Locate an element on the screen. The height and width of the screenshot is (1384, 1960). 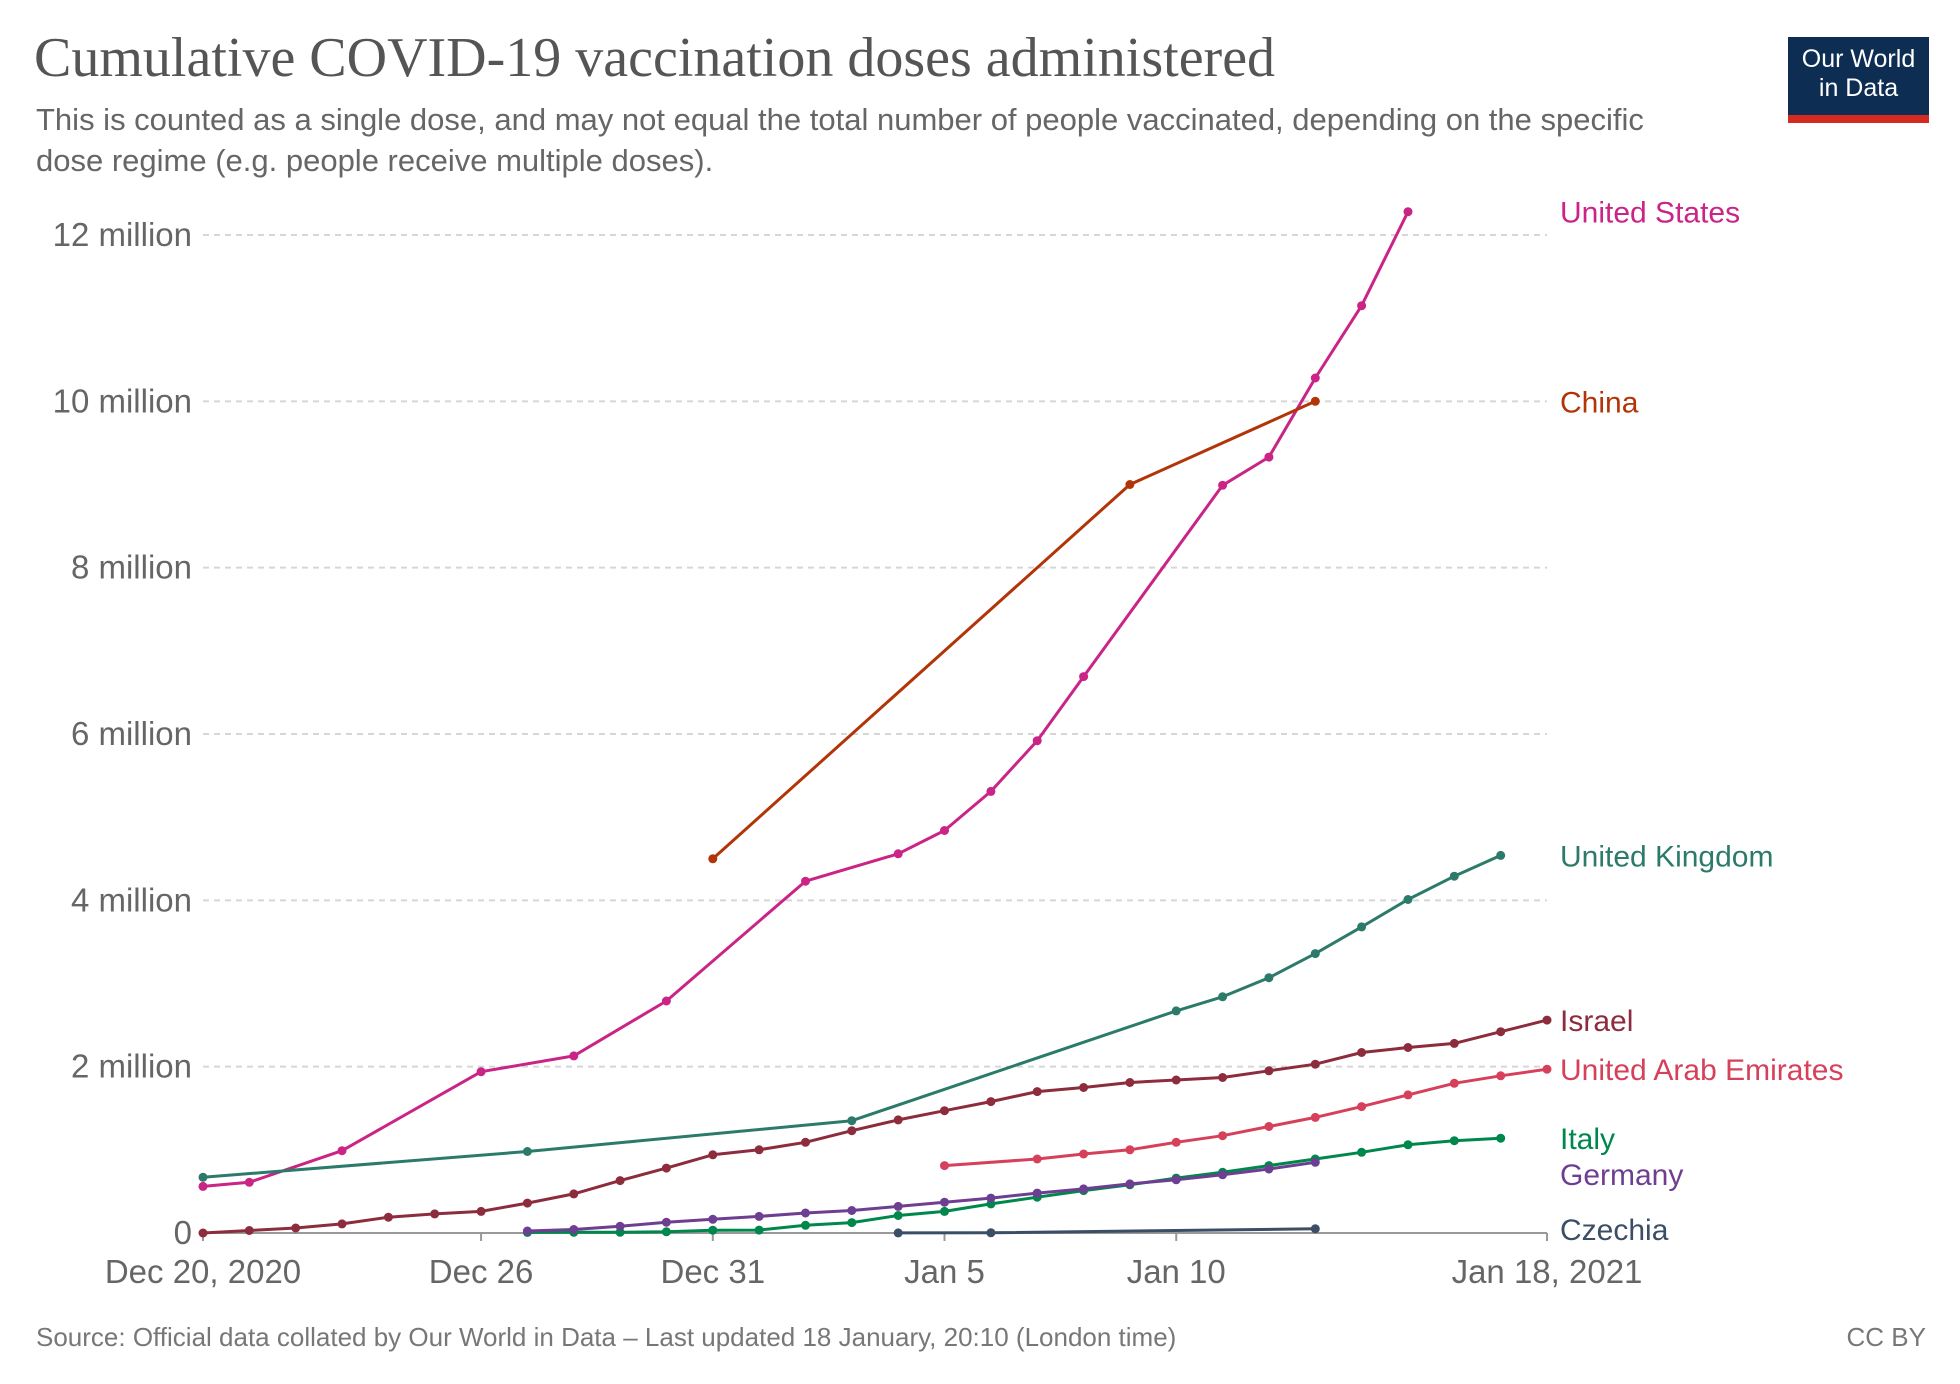
x-tick-label: Jan 5 is located at coordinates (944, 1271).